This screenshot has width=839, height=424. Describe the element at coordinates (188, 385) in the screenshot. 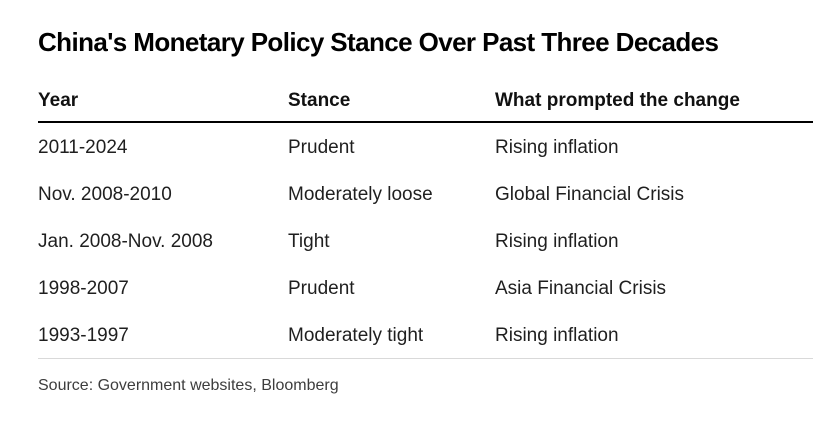

I see `source-note: Source: Government websites, Bloomberg` at that location.